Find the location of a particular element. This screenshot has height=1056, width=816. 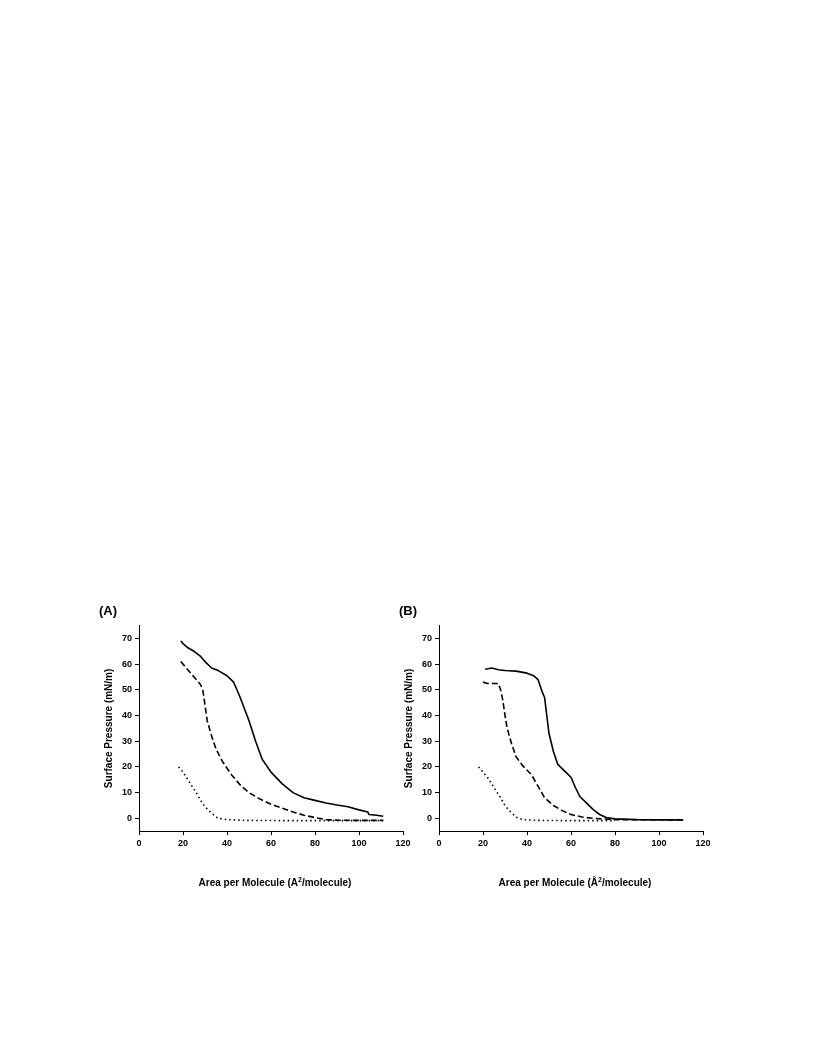

x-axis-title: Area per Molecule (A$^{2}$/molecule) is located at coordinates (275, 881).